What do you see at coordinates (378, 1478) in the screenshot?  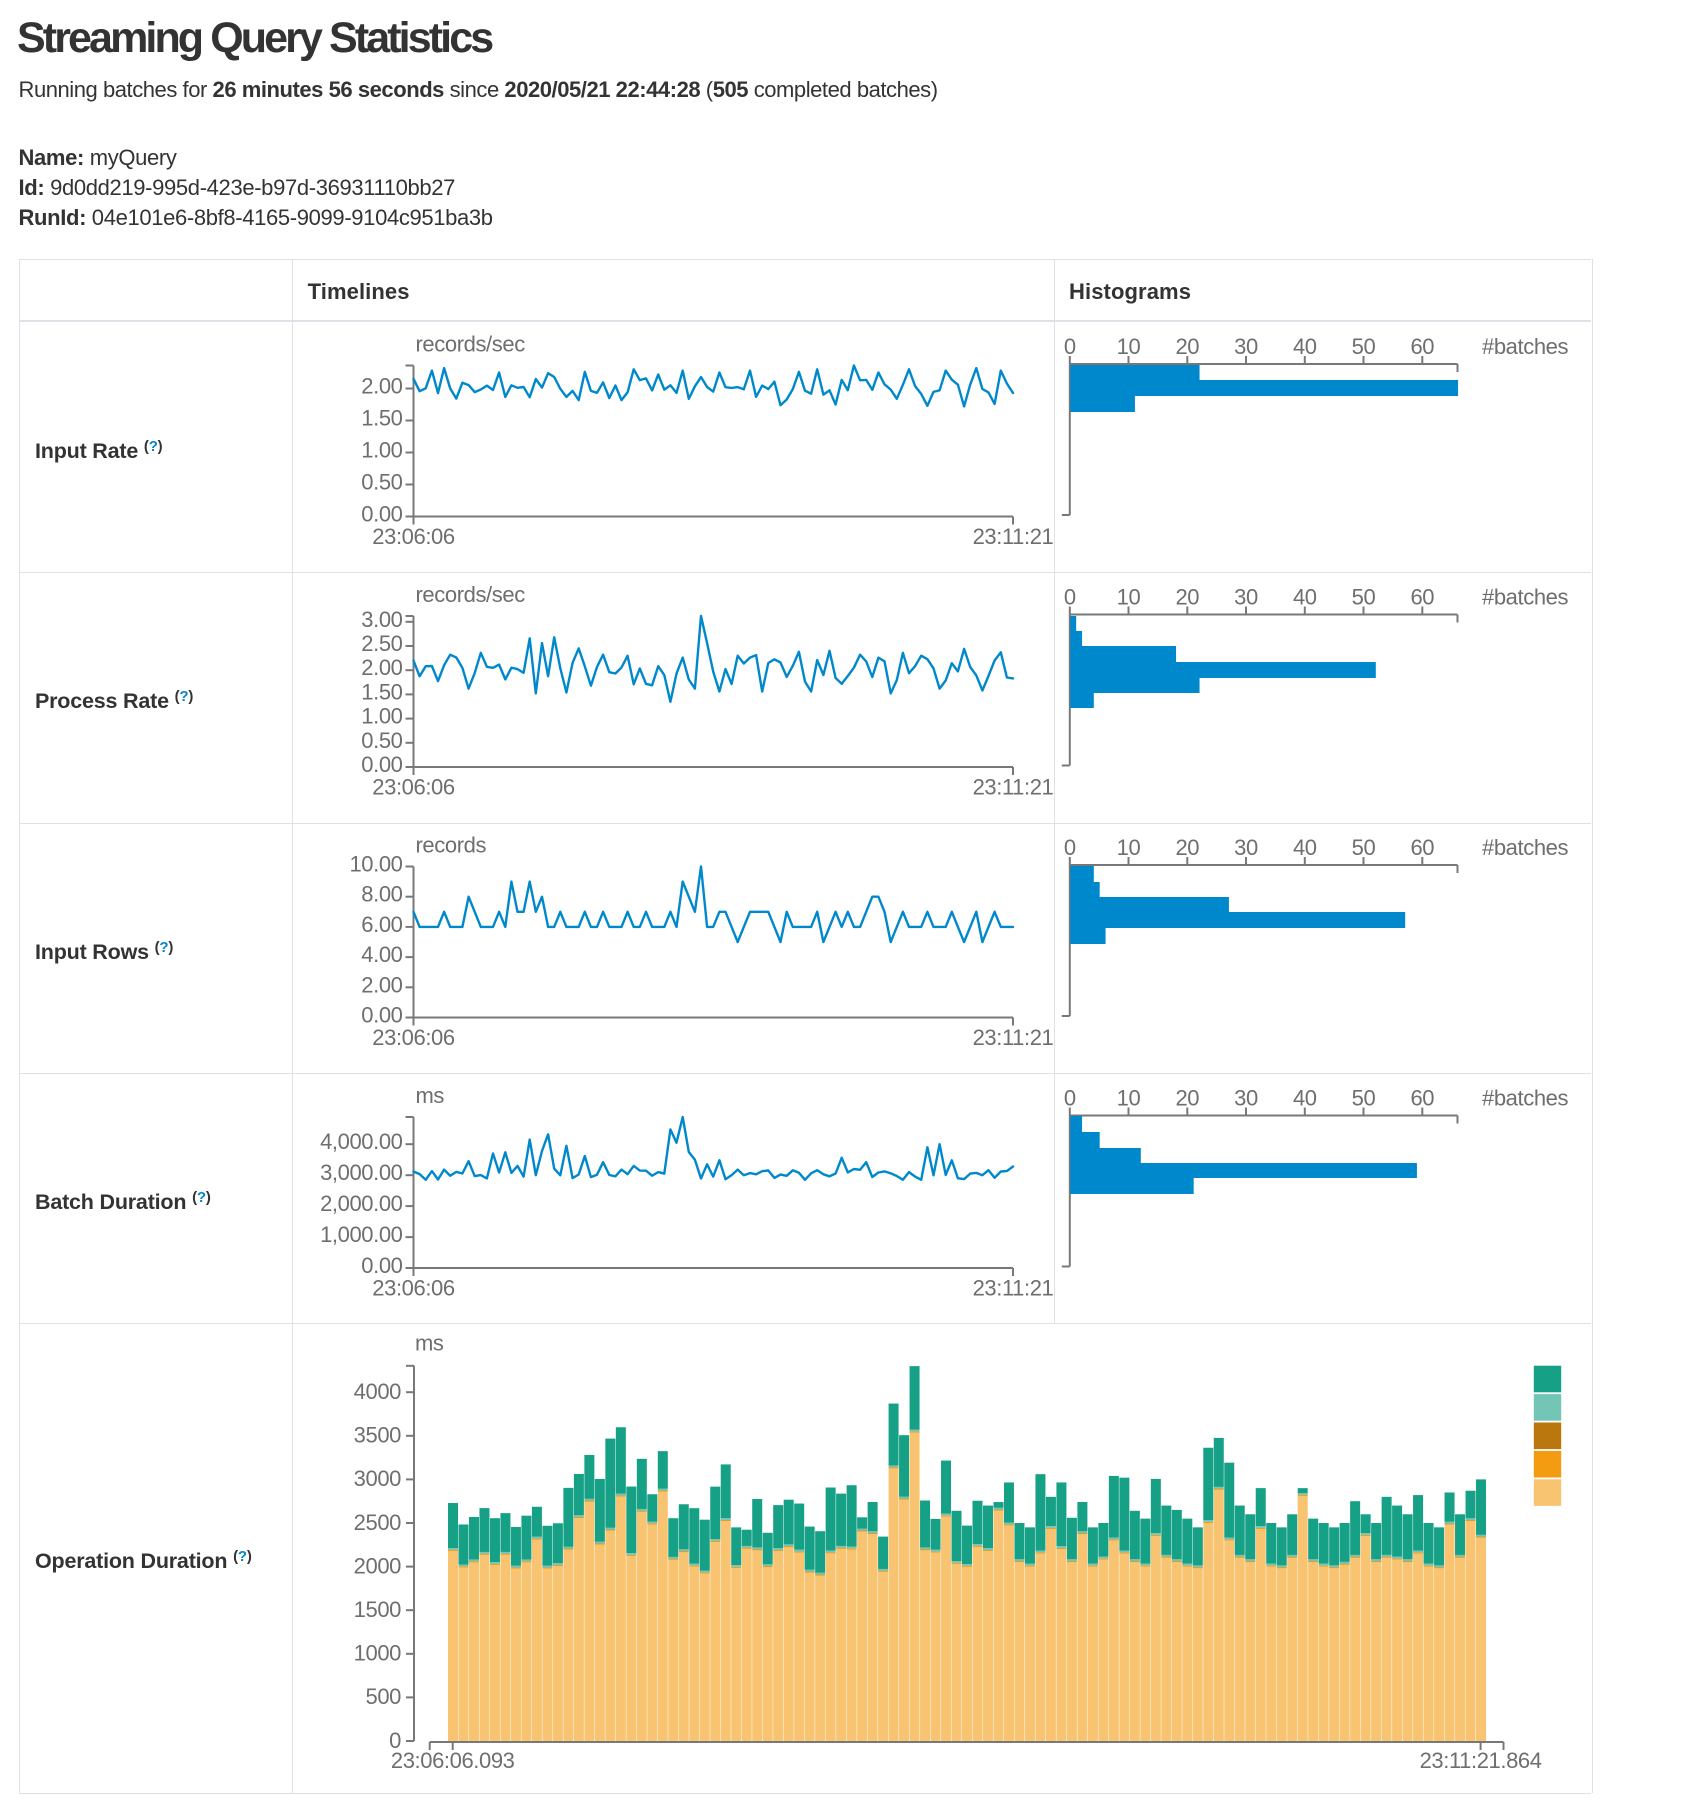 I see `svg-text: 3000` at bounding box center [378, 1478].